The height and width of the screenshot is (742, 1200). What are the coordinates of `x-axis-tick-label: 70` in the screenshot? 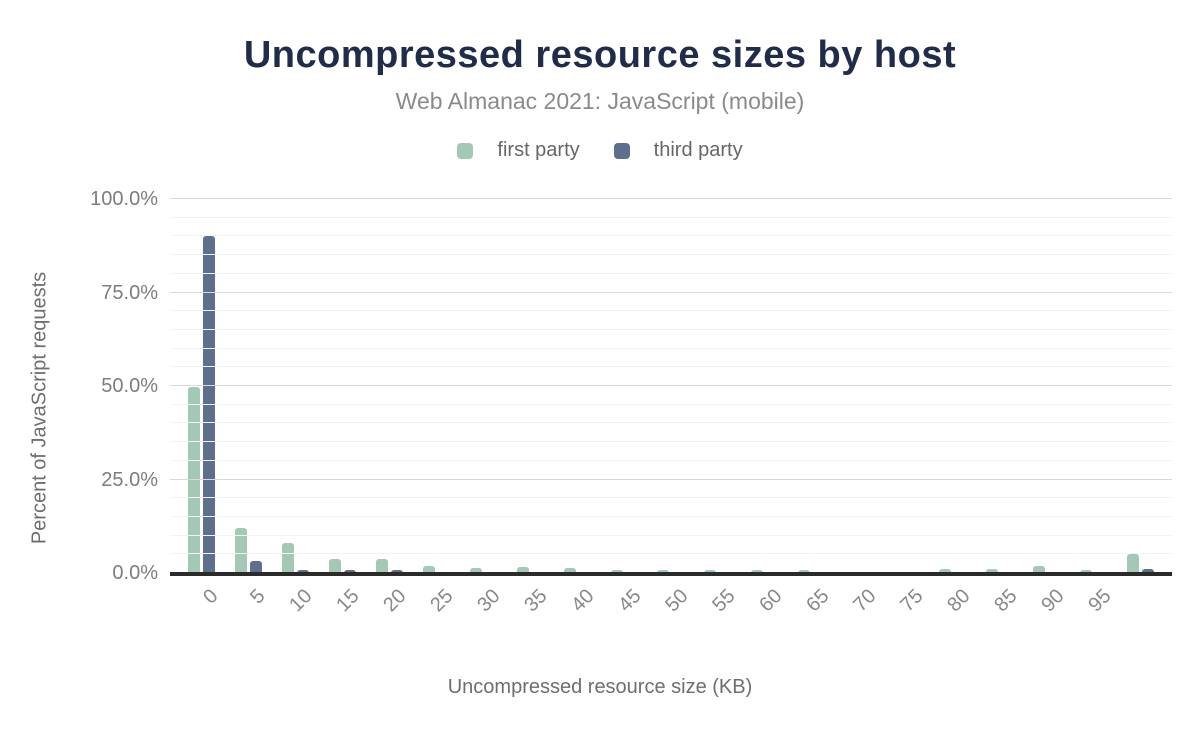 It's located at (865, 601).